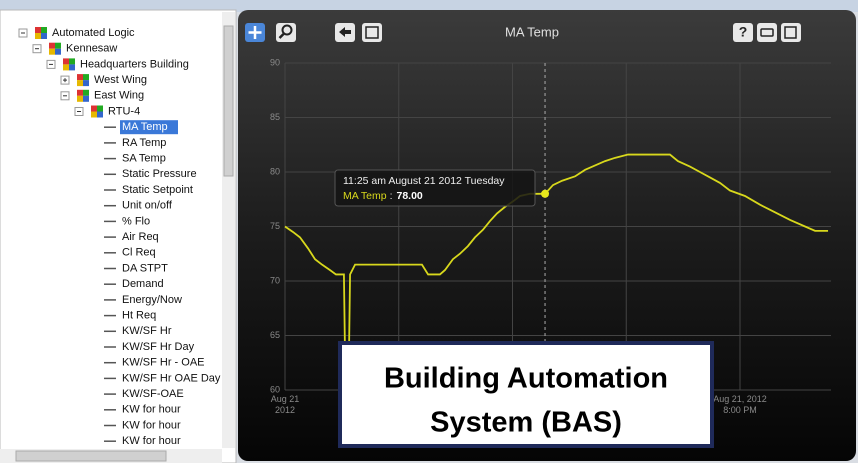 Image resolution: width=858 pixels, height=463 pixels. I want to click on x-tick-line: 2012, so click(285, 410).